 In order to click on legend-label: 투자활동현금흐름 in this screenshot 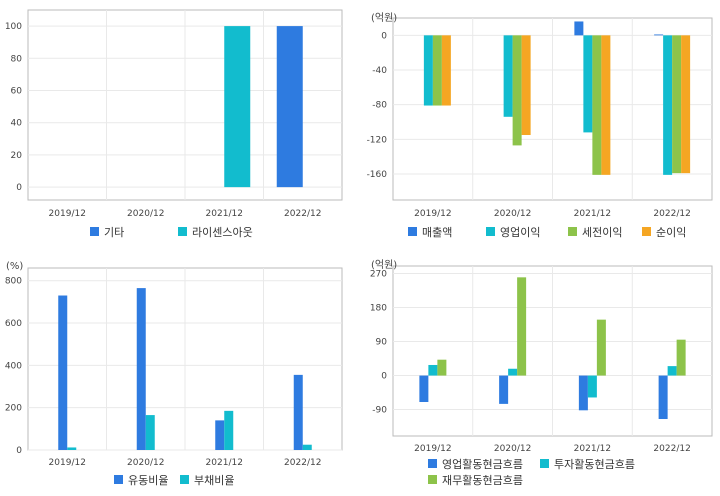, I will do `click(594, 464)`.